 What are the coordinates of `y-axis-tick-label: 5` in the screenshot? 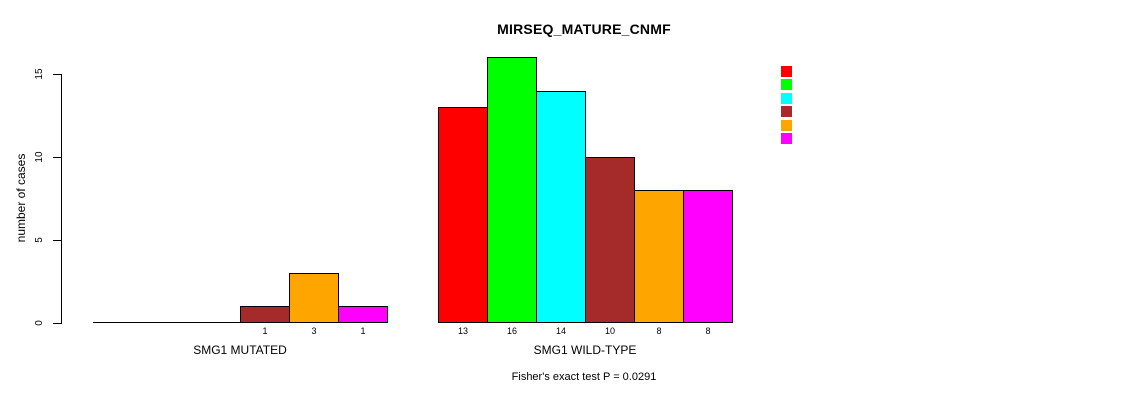 It's located at (39, 240).